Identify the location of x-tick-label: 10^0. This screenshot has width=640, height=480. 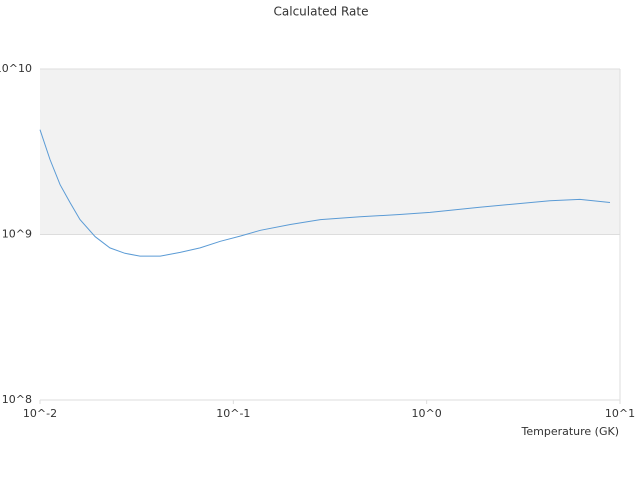
(427, 413).